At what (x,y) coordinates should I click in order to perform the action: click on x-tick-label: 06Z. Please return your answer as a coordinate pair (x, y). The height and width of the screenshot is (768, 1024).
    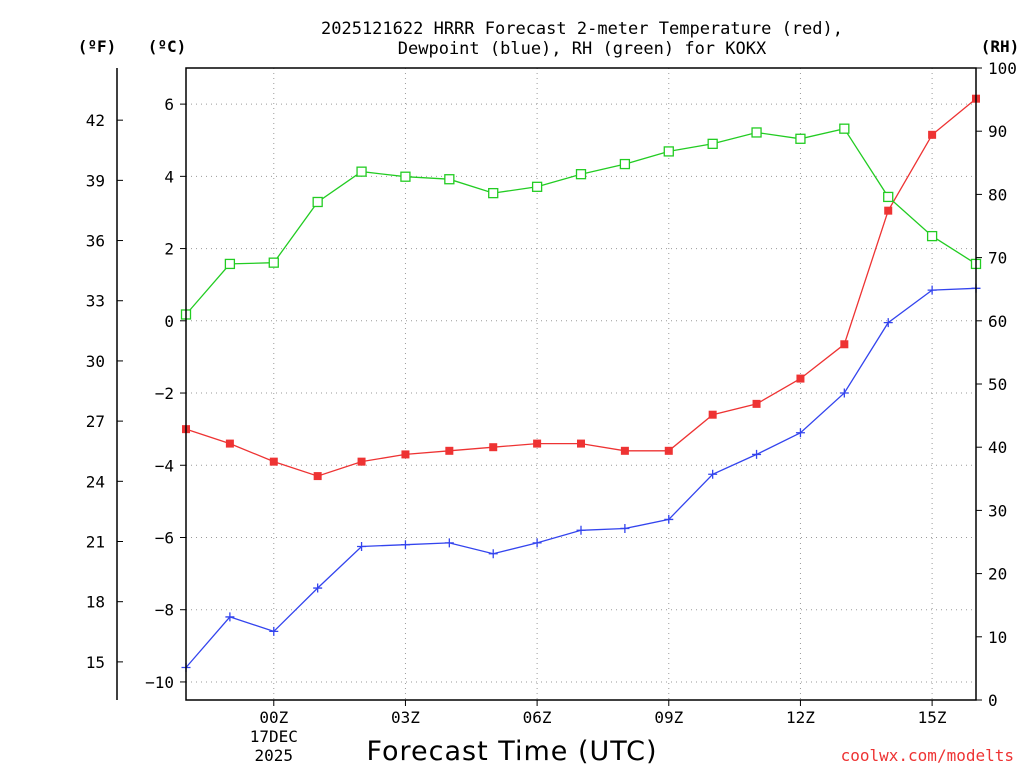
    Looking at the image, I should click on (537, 717).